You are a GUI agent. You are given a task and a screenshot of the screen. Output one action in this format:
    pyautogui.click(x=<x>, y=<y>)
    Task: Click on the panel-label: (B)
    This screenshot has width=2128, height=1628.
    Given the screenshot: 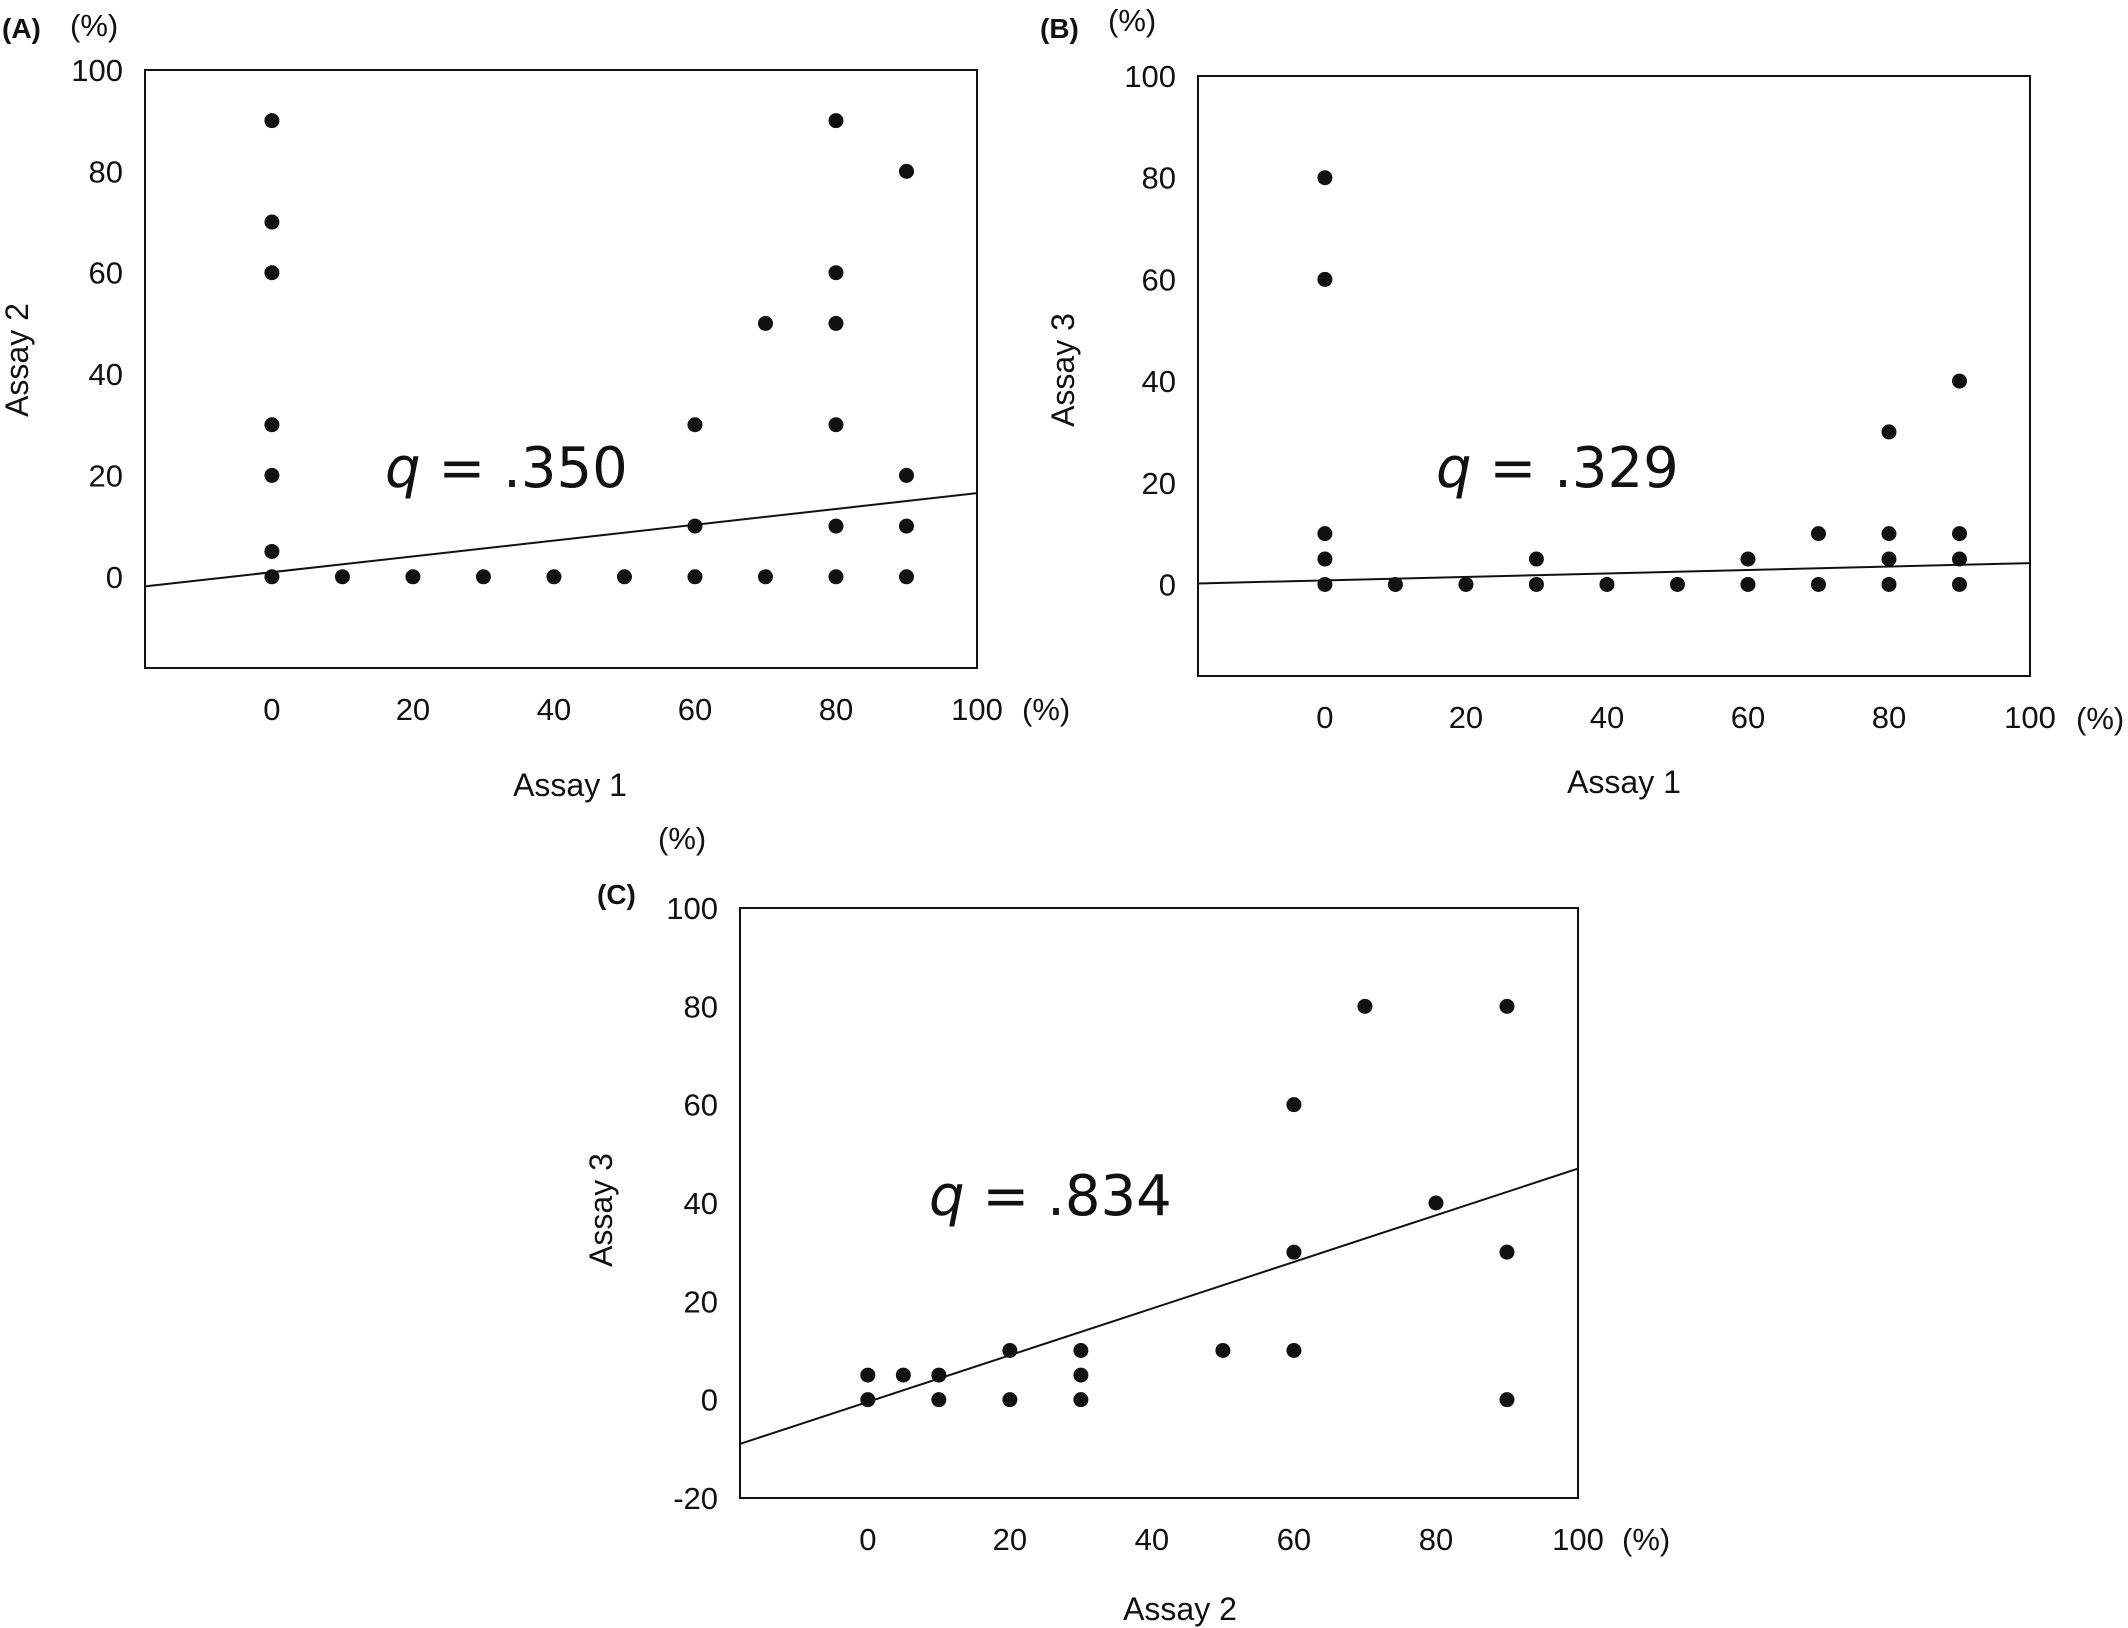 What is the action you would take?
    pyautogui.click(x=1059, y=28)
    